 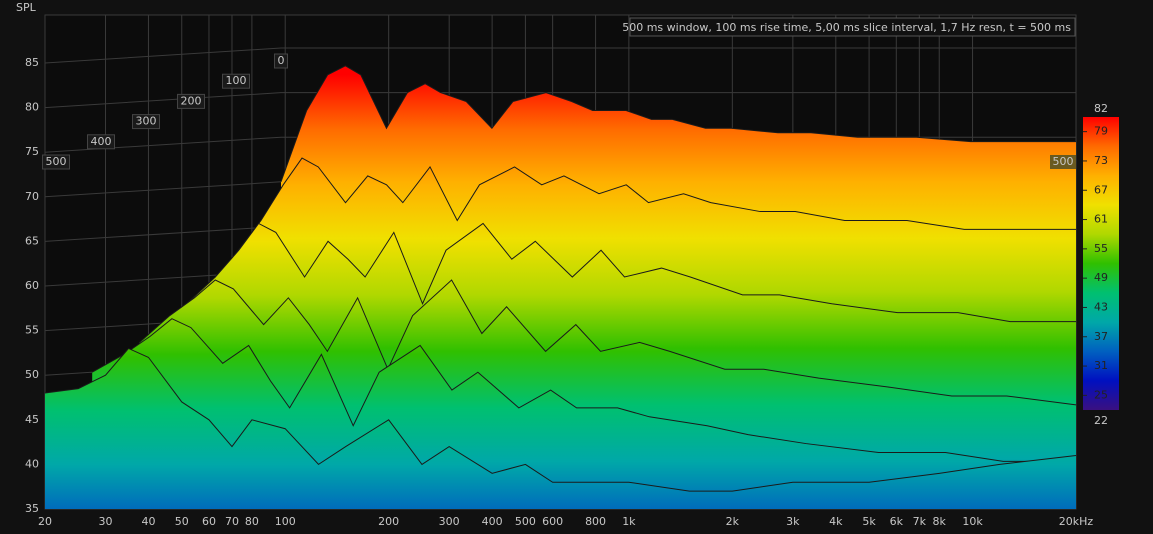 What do you see at coordinates (32, 463) in the screenshot?
I see `y-tick-label: 40` at bounding box center [32, 463].